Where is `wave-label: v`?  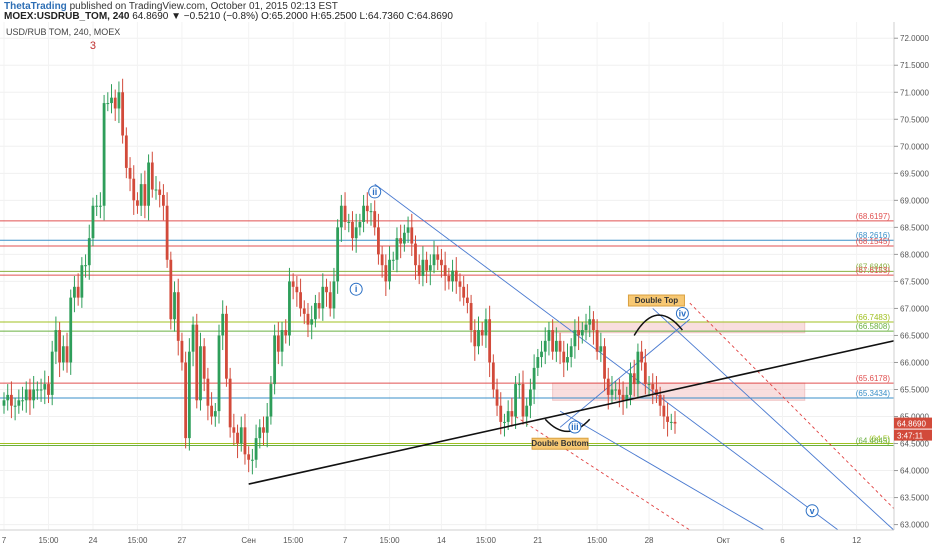
wave-label: v is located at coordinates (812, 511).